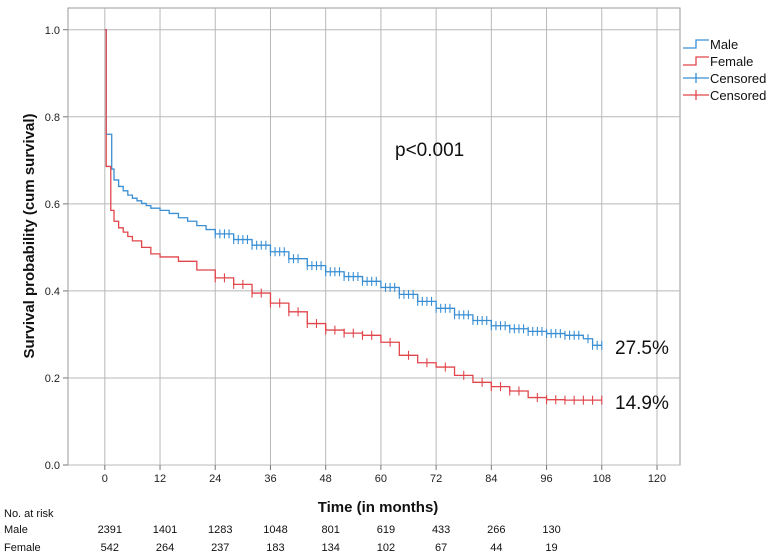  I want to click on x-tick-label: 72, so click(436, 479).